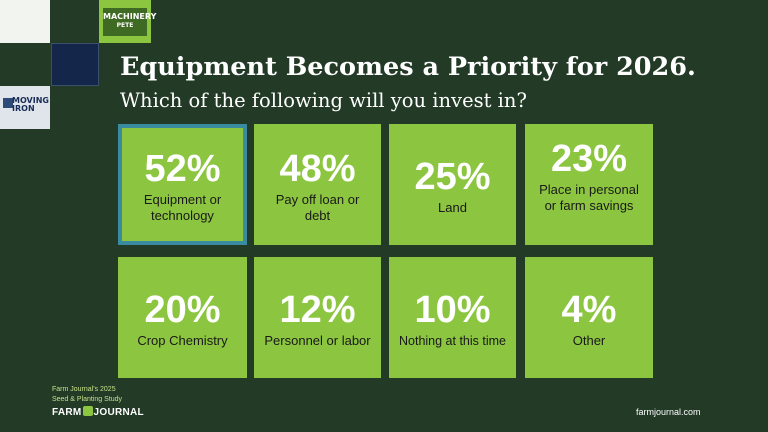  I want to click on footer-study-line1: Farm Journal's 2025, so click(84, 389).